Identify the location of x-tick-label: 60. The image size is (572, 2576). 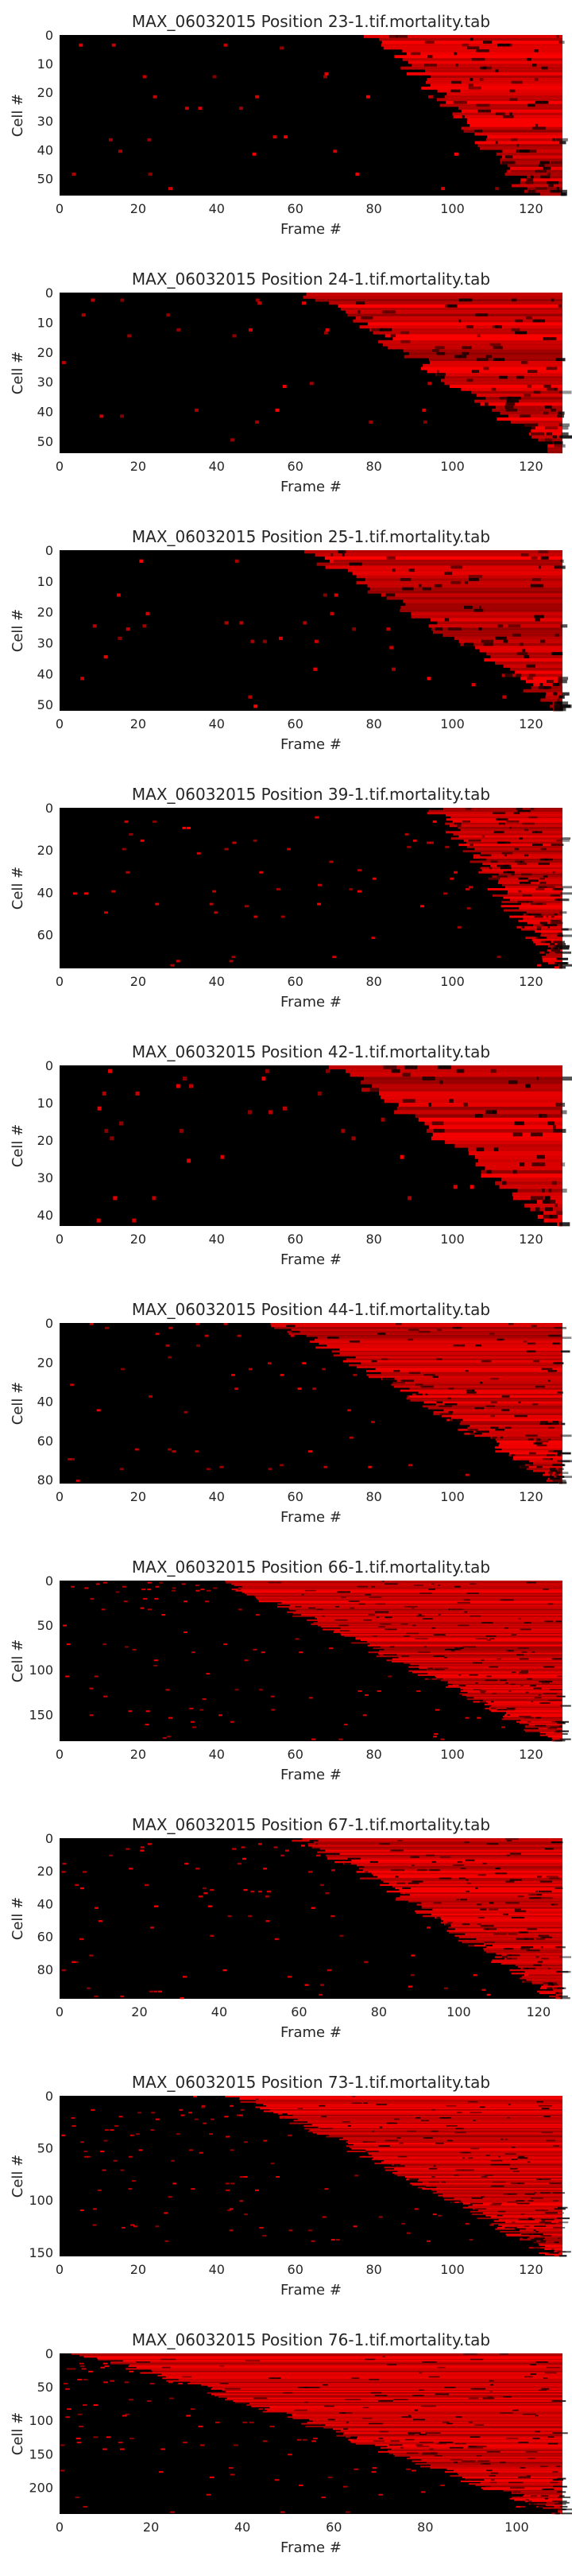
(299, 2011).